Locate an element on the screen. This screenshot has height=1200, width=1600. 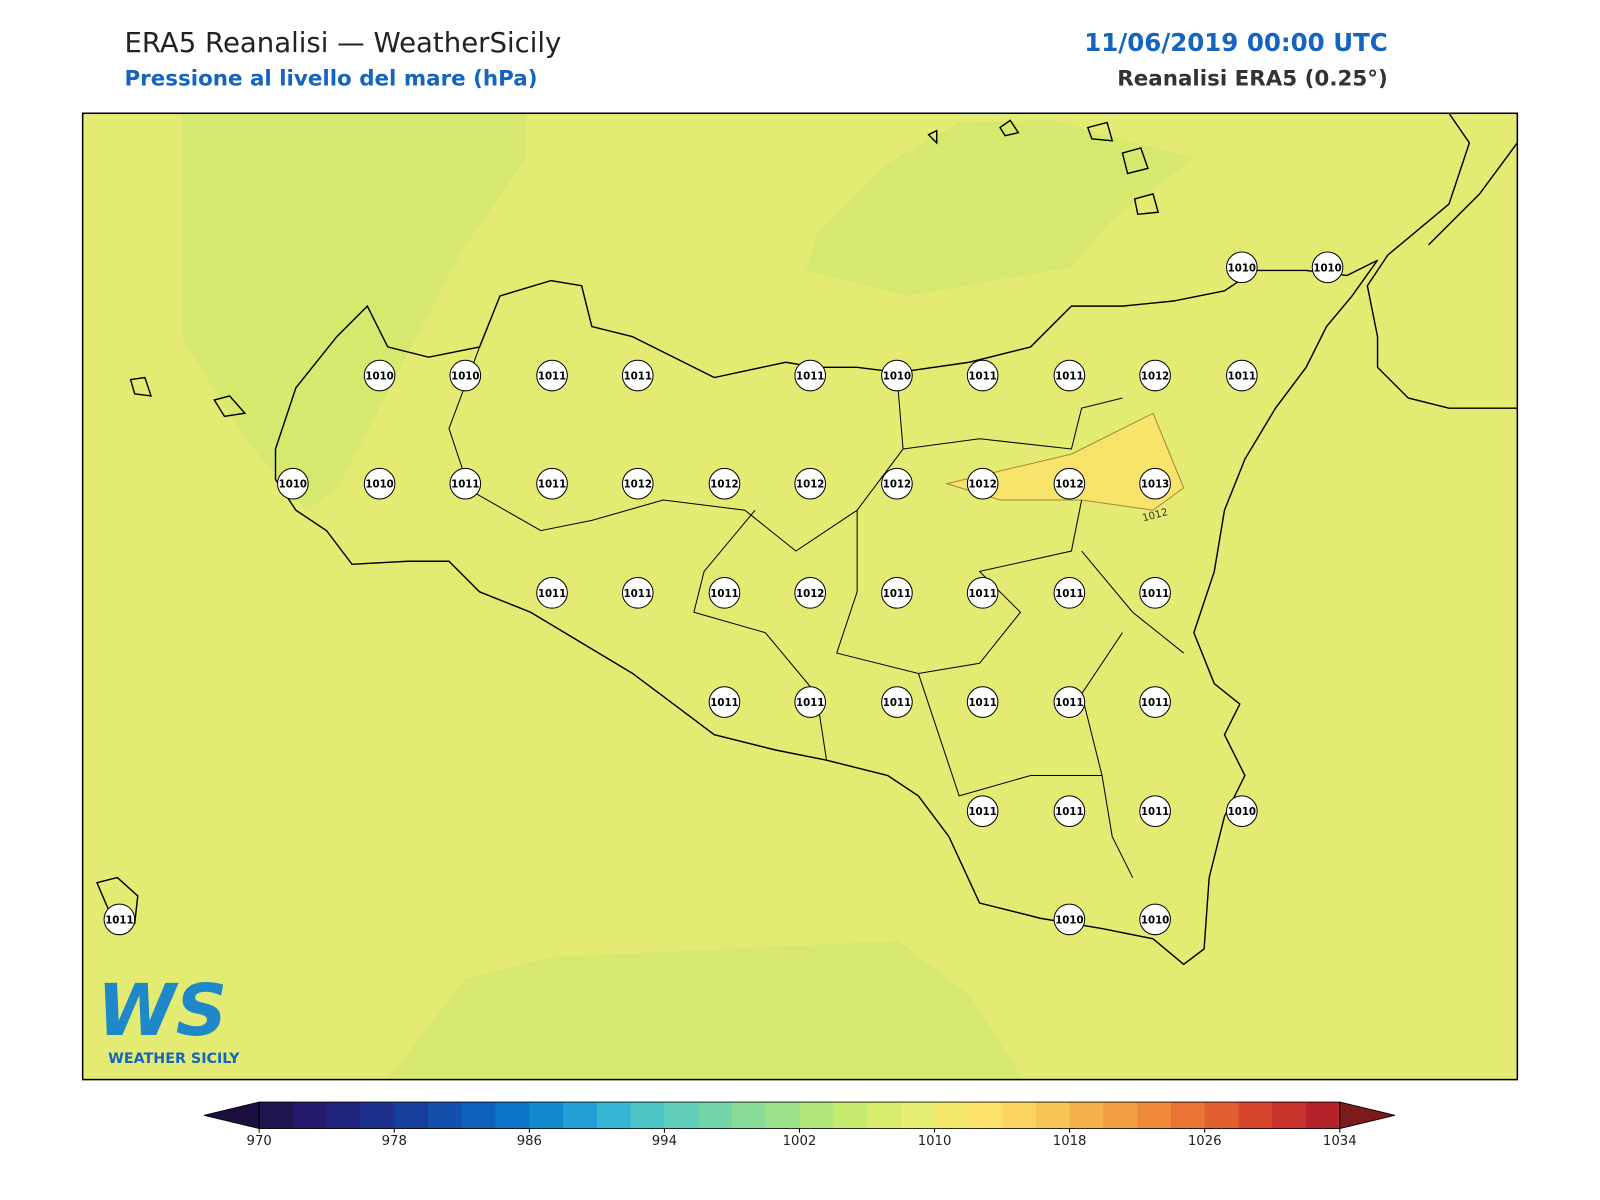
colorbar-tick-label: 994 is located at coordinates (664, 1141).